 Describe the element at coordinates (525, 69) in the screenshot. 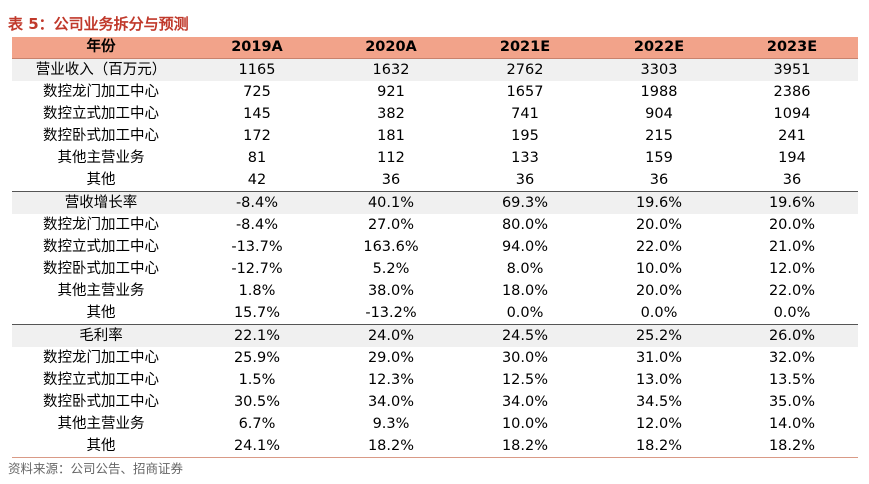

I see `cell-value: 2762` at that location.